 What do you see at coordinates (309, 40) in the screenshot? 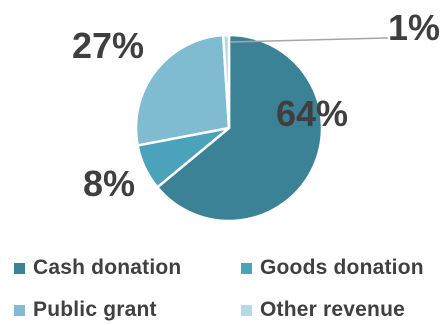
I see `other-revenue-leader-line` at bounding box center [309, 40].